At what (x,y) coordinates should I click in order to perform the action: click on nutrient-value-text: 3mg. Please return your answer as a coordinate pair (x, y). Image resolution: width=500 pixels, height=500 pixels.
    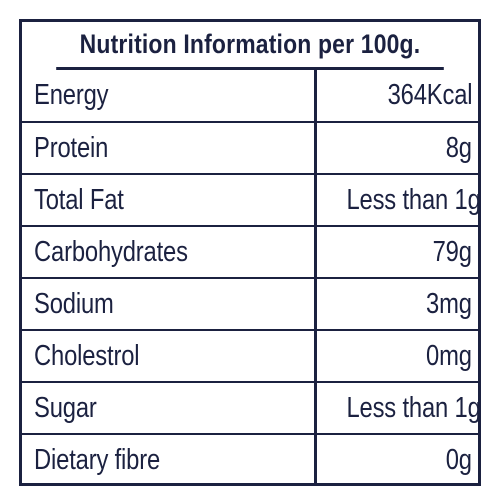
    Looking at the image, I should click on (449, 303).